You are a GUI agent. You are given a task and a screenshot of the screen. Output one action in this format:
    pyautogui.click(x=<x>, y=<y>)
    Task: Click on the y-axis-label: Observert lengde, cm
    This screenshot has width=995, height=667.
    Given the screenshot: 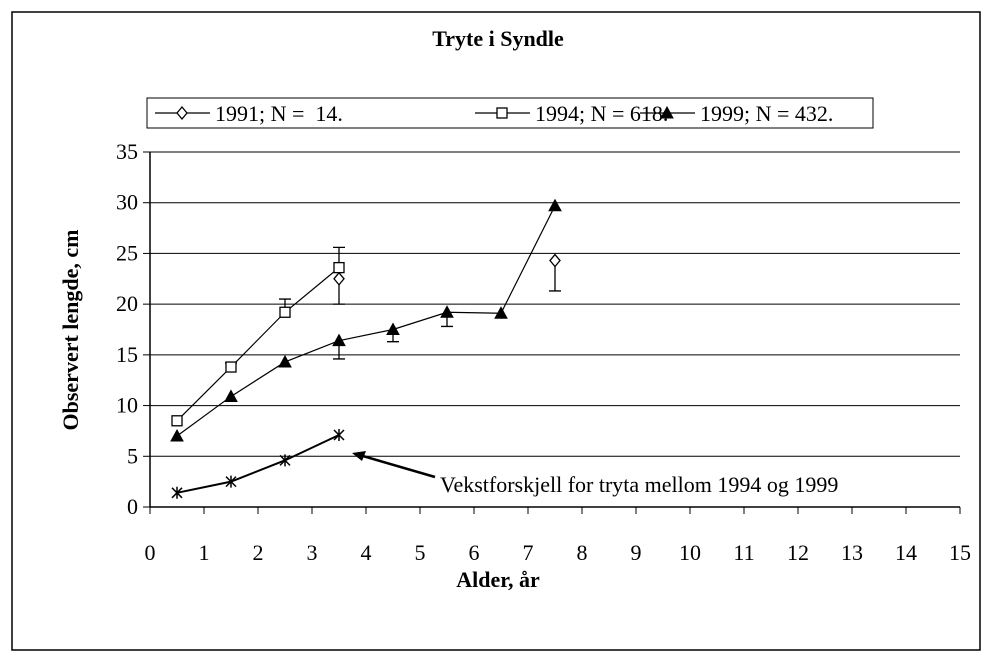 What is the action you would take?
    pyautogui.click(x=70, y=330)
    